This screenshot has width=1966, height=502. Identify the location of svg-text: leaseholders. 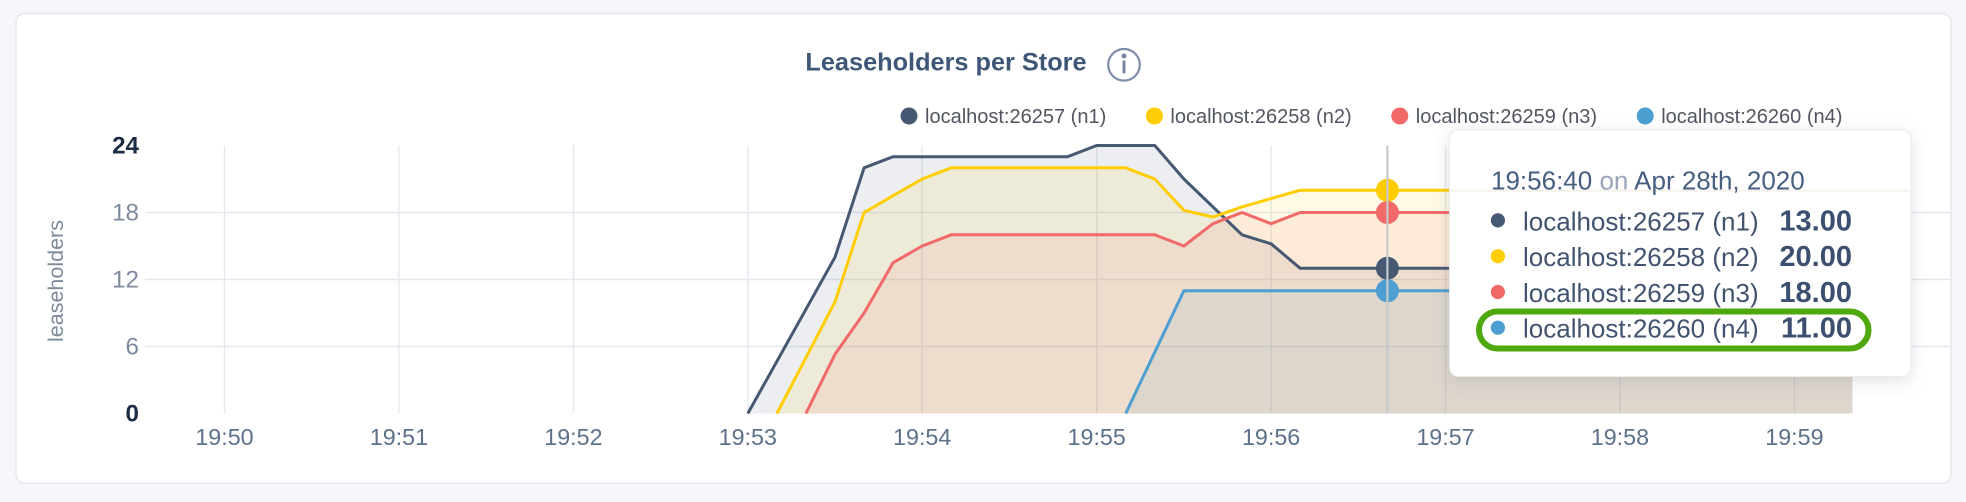
(56, 281).